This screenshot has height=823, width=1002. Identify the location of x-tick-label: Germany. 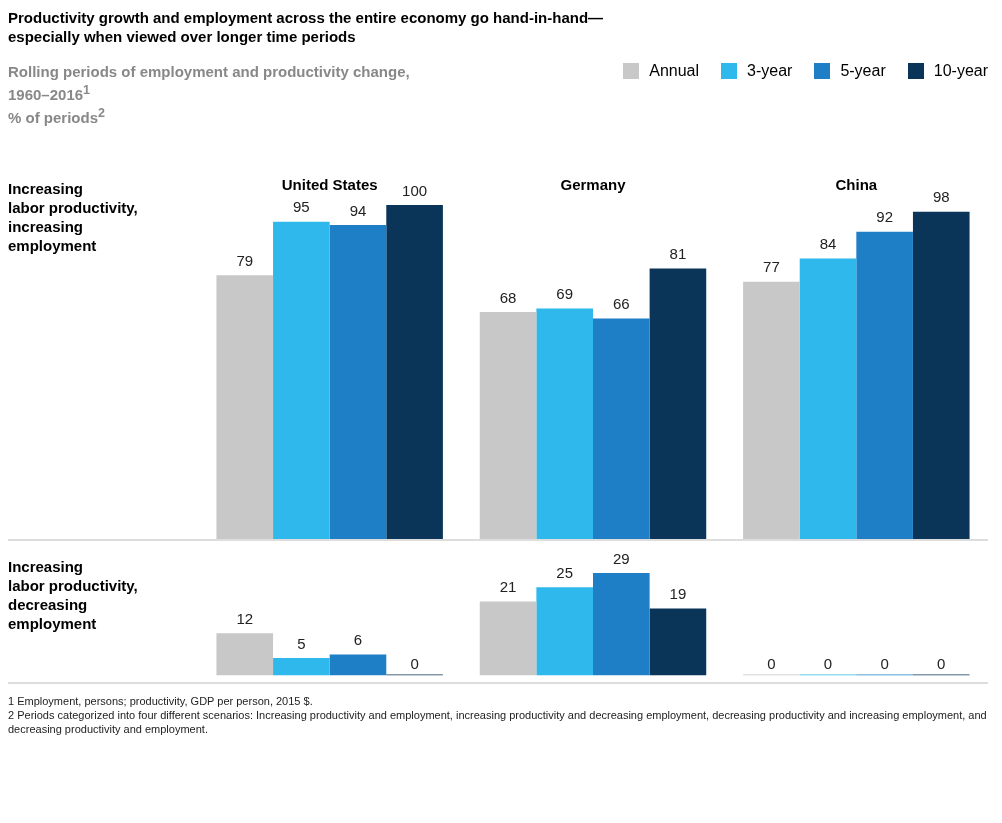
(593, 185).